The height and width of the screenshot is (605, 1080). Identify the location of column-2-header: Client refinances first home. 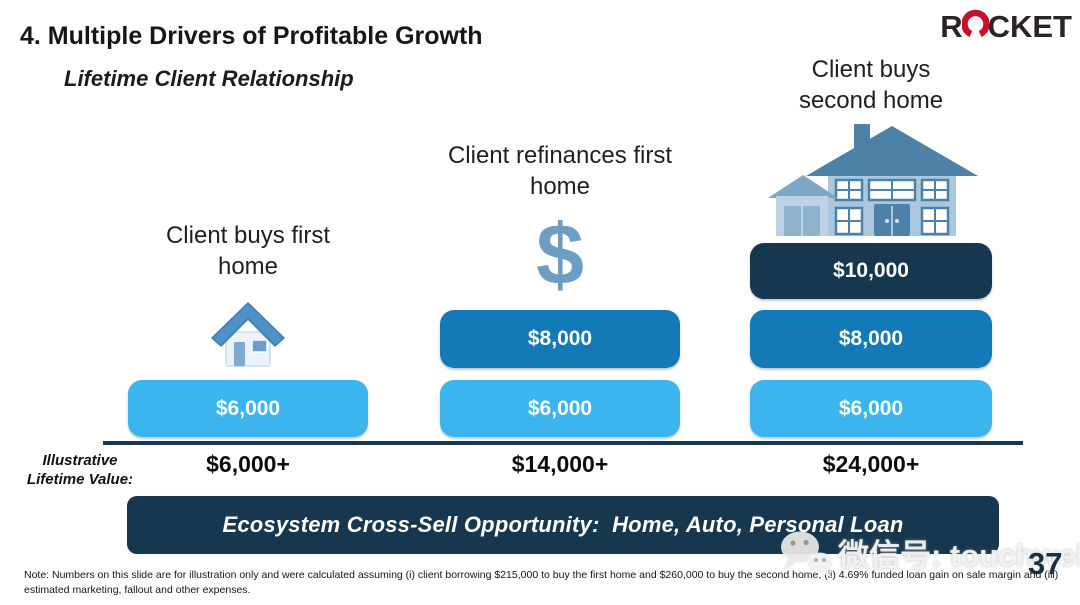
(560, 171).